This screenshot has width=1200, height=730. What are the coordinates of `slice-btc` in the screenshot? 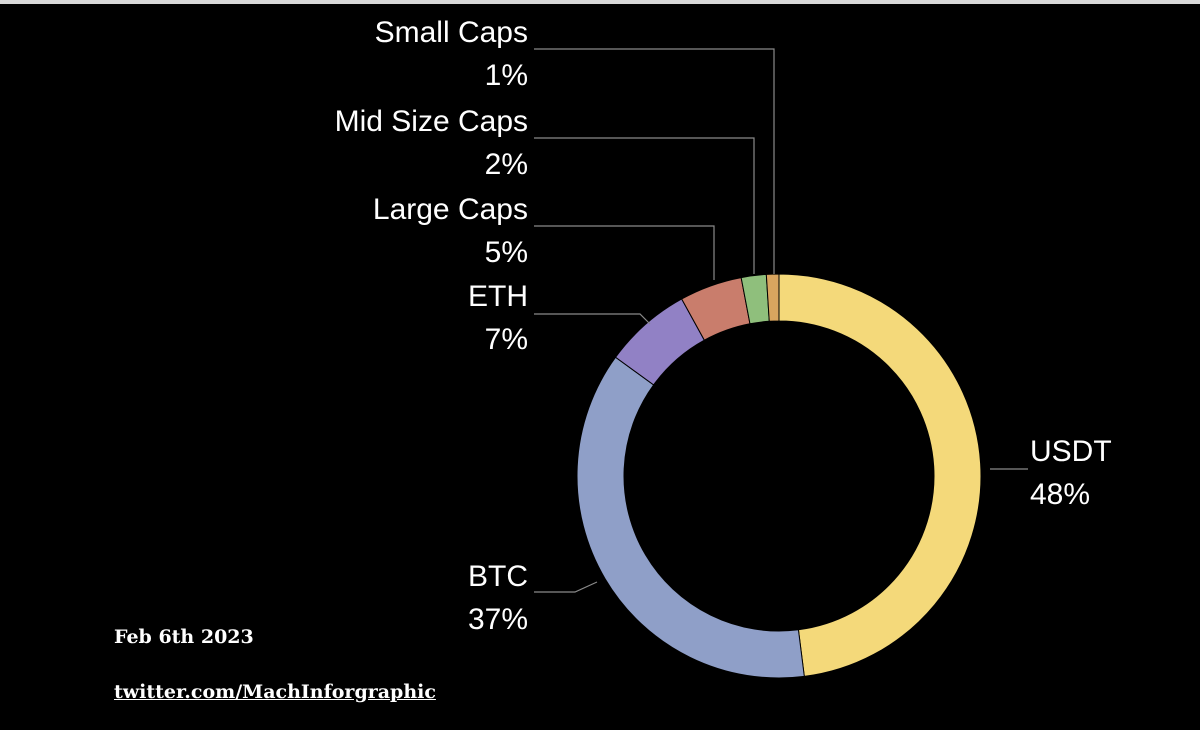 It's located at (690, 517).